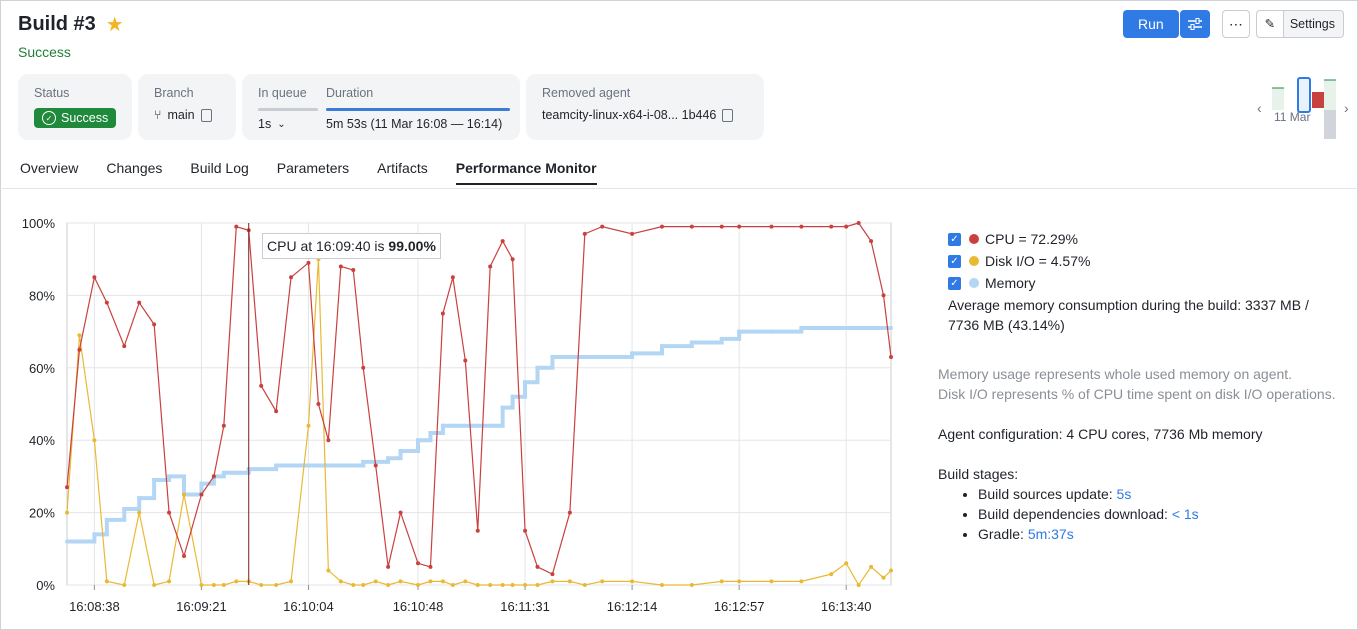  Describe the element at coordinates (846, 606) in the screenshot. I see `x-tick-label: 16:13:40` at that location.